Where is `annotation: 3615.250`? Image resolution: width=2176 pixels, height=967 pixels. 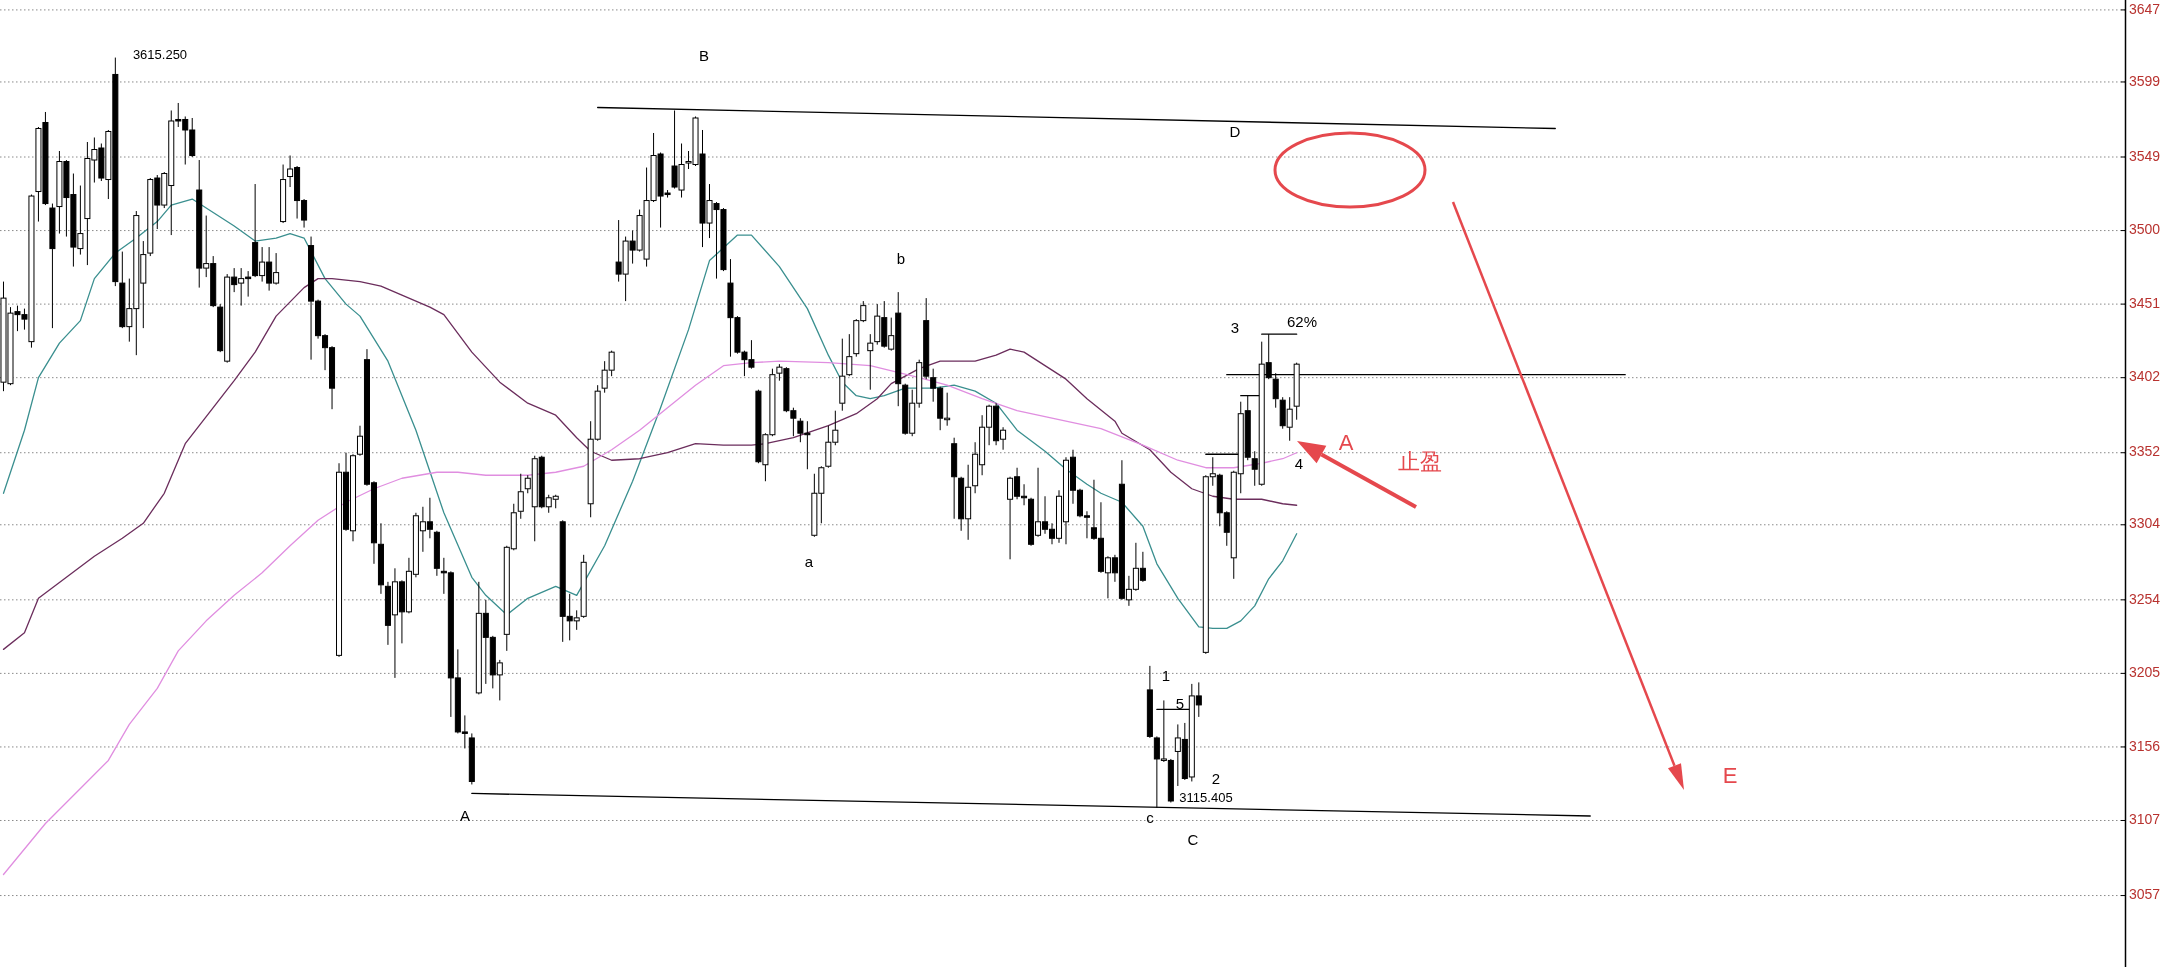
annotation: 3615.250 is located at coordinates (160, 55).